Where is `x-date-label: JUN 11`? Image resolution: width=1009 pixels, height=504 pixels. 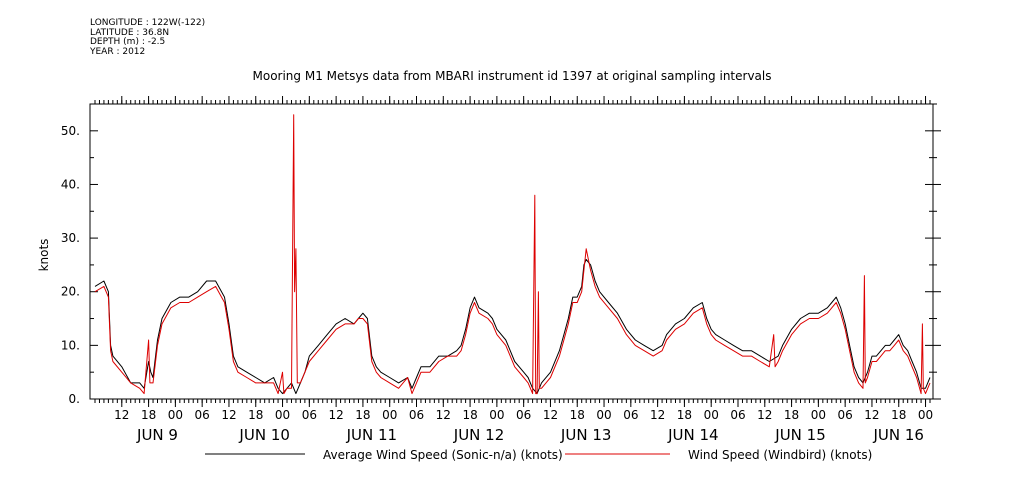 x-date-label: JUN 11 is located at coordinates (371, 435).